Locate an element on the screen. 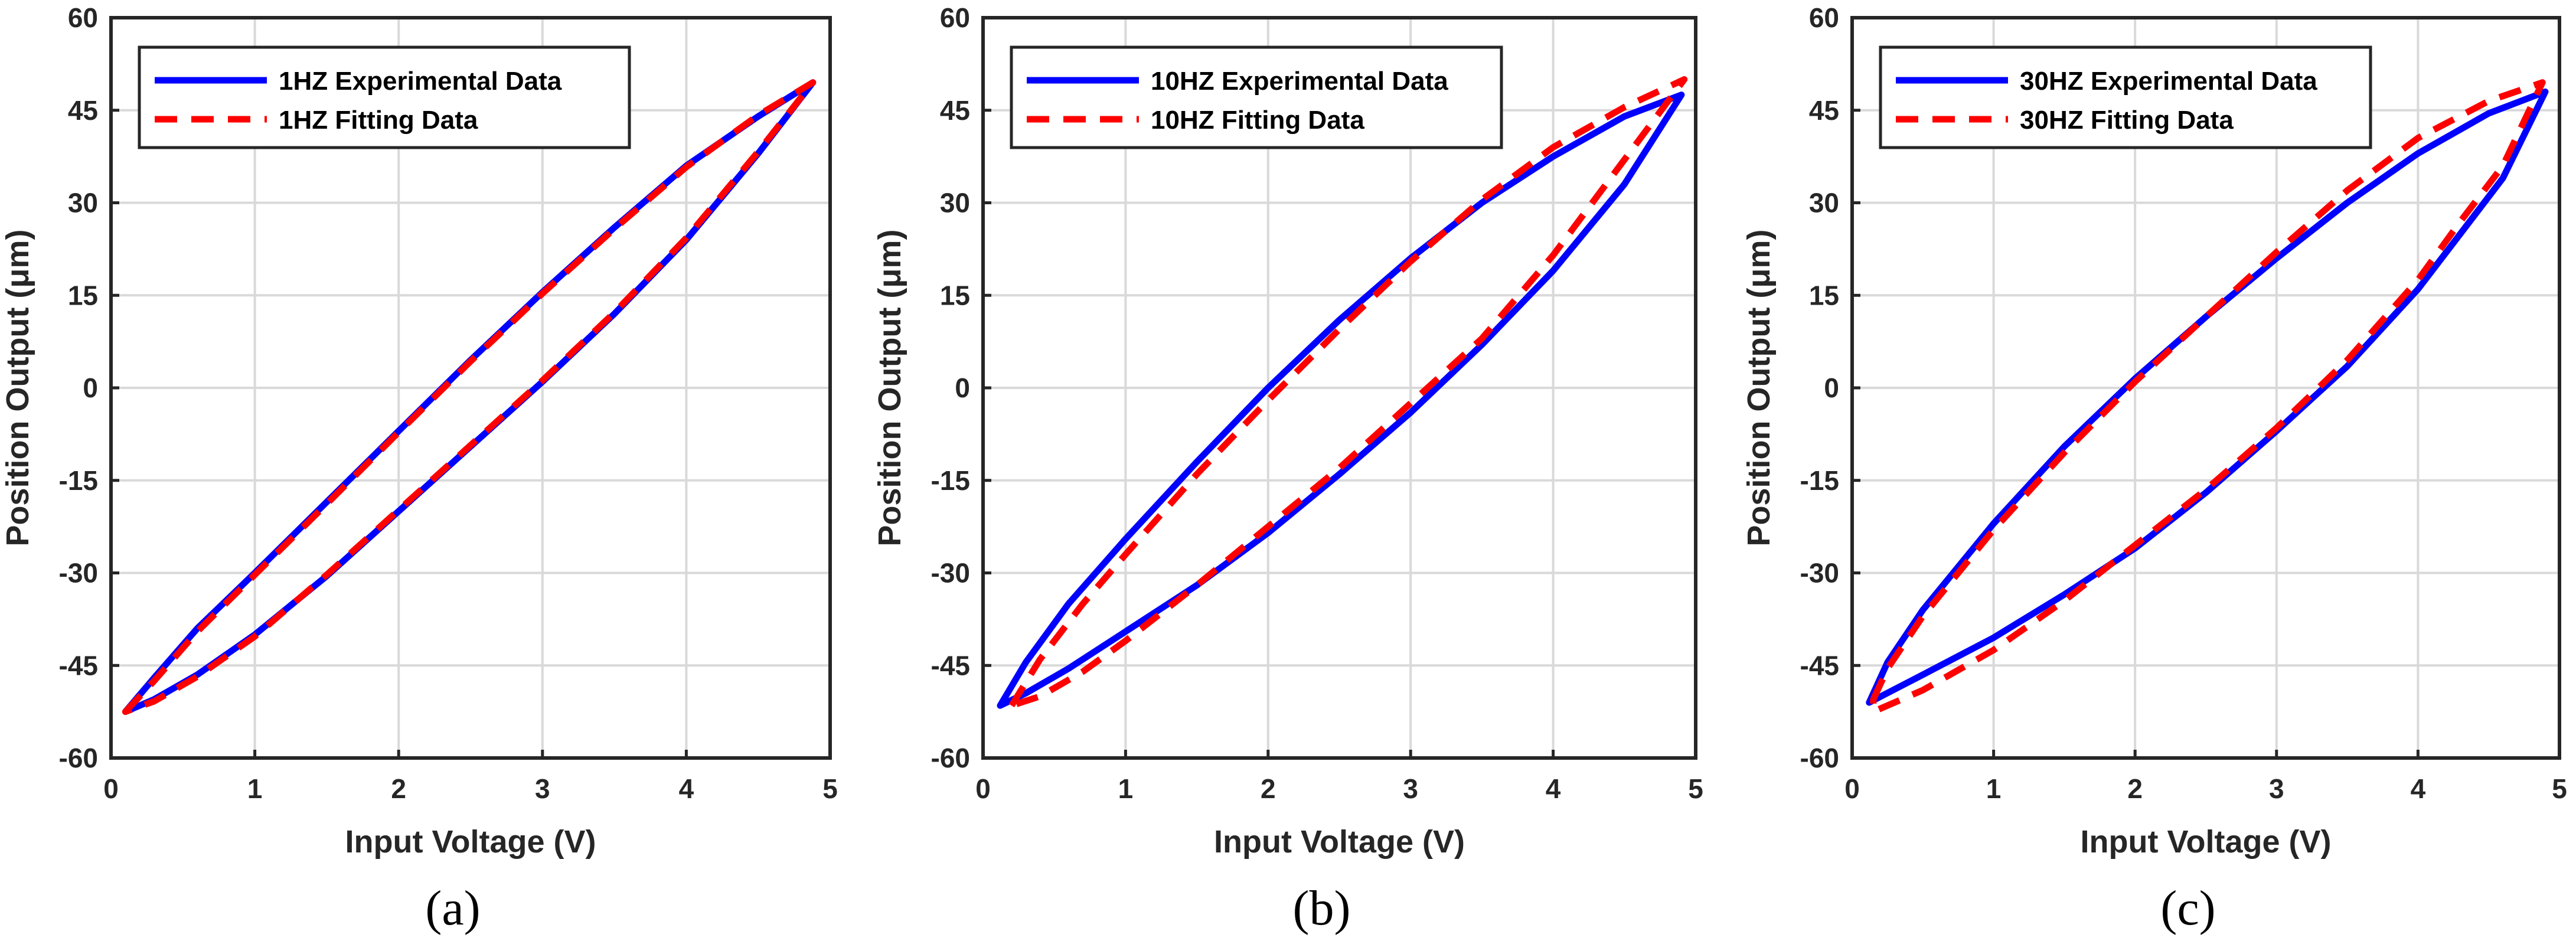 This screenshot has width=2576, height=941. panel-caption: (c) is located at coordinates (2187, 908).